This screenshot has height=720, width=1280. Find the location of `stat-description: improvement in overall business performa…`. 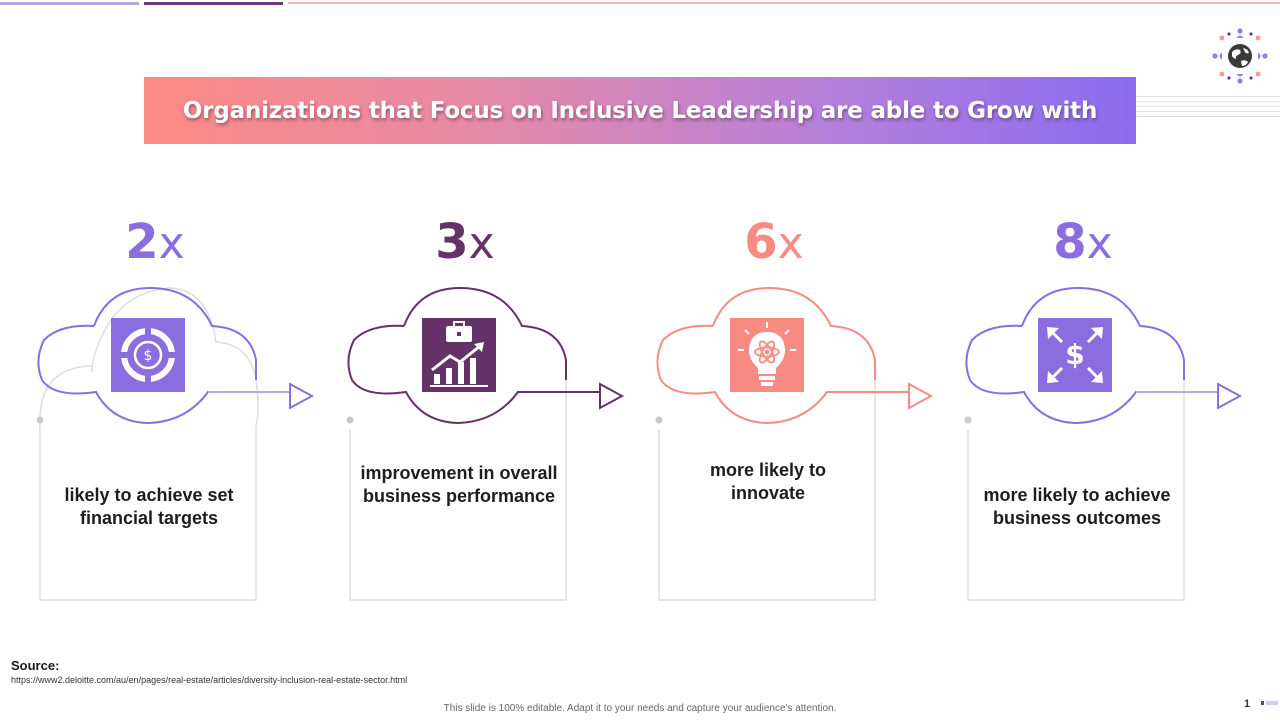

stat-description: improvement in overall business performa… is located at coordinates (459, 484).